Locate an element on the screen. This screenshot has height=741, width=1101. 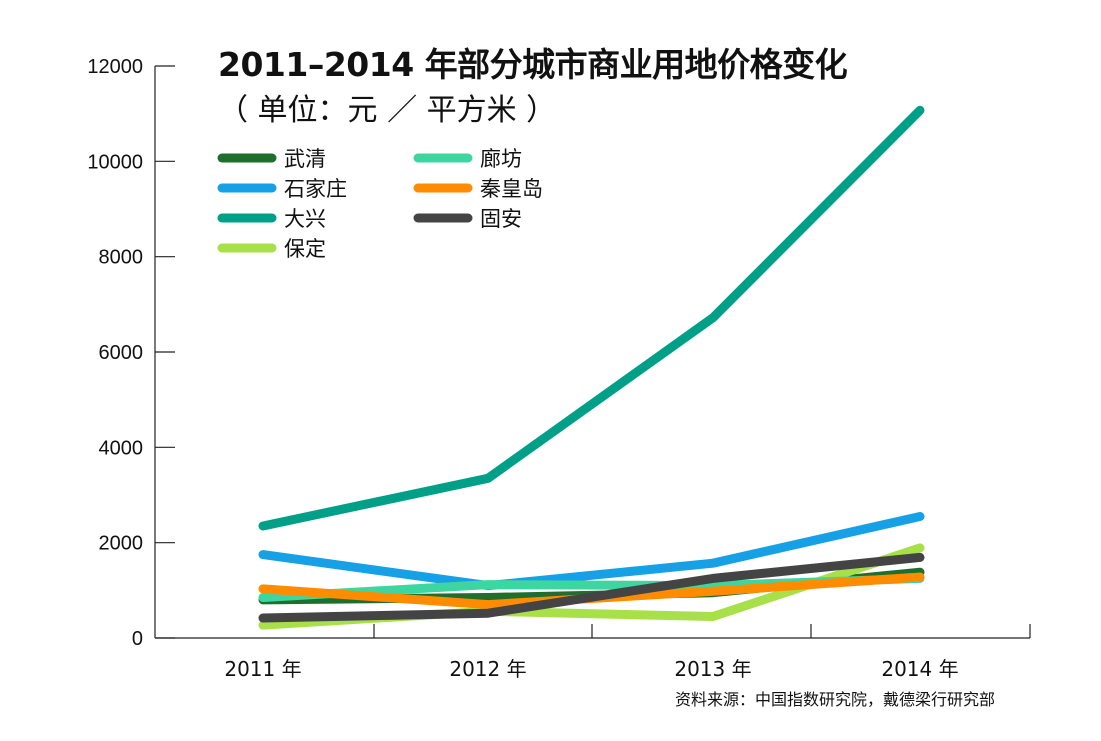
legend-label: 秦皇岛 is located at coordinates (511, 189).